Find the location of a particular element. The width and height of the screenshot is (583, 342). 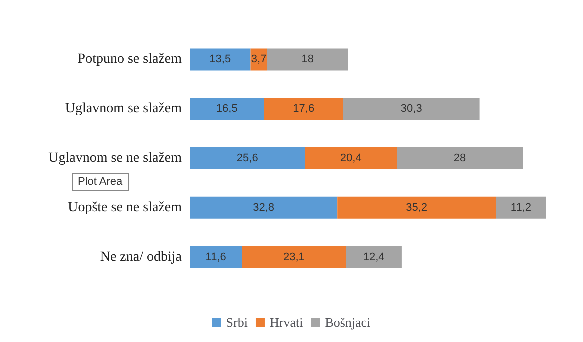

legend-label: Srbi is located at coordinates (237, 322).